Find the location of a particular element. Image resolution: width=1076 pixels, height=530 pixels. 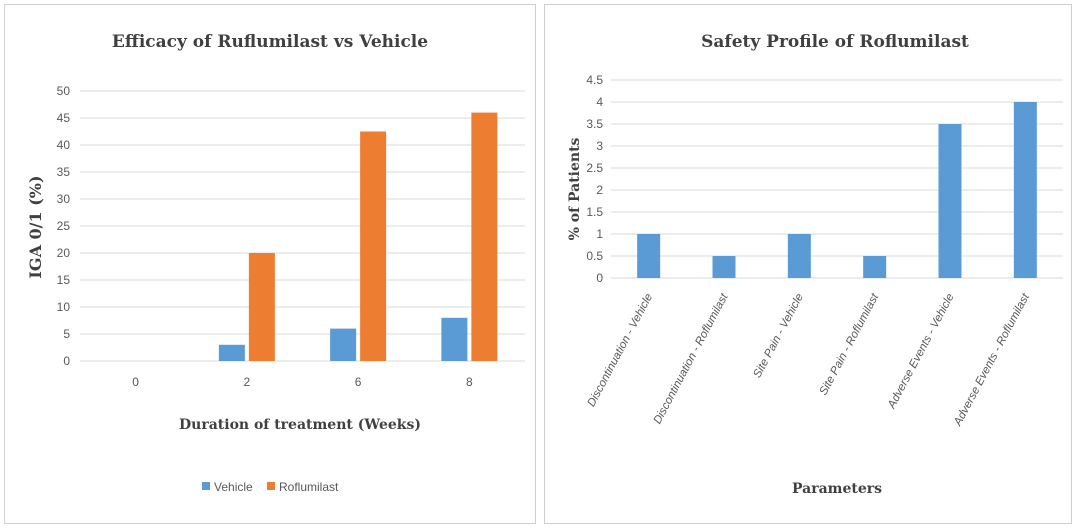

efficacy-y-tick-label: 30 is located at coordinates (64, 199).